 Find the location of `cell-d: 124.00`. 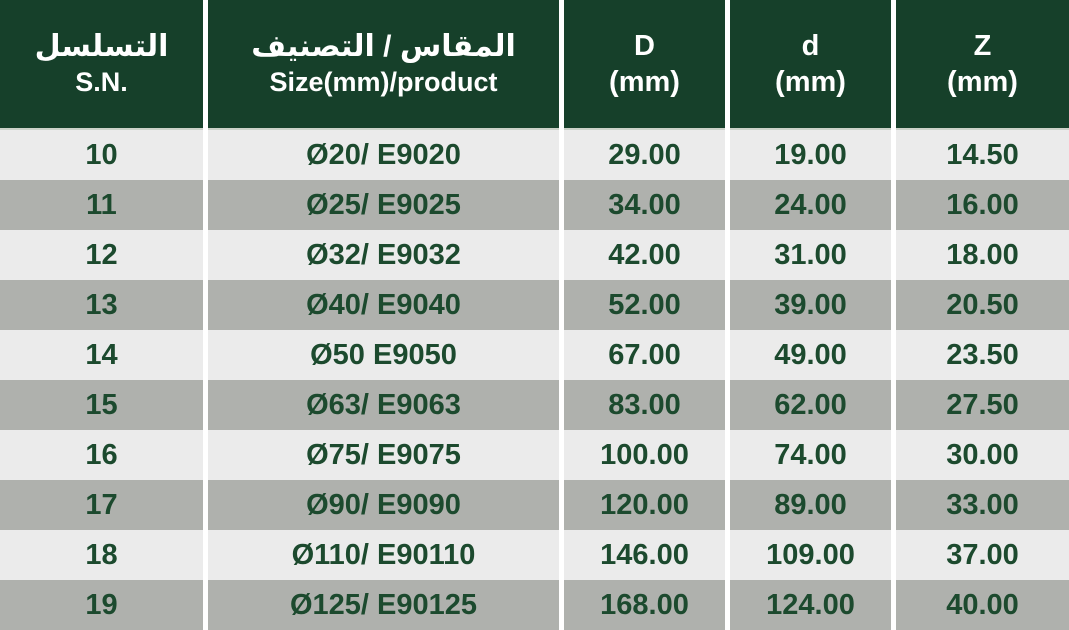

cell-d: 124.00 is located at coordinates (810, 605).